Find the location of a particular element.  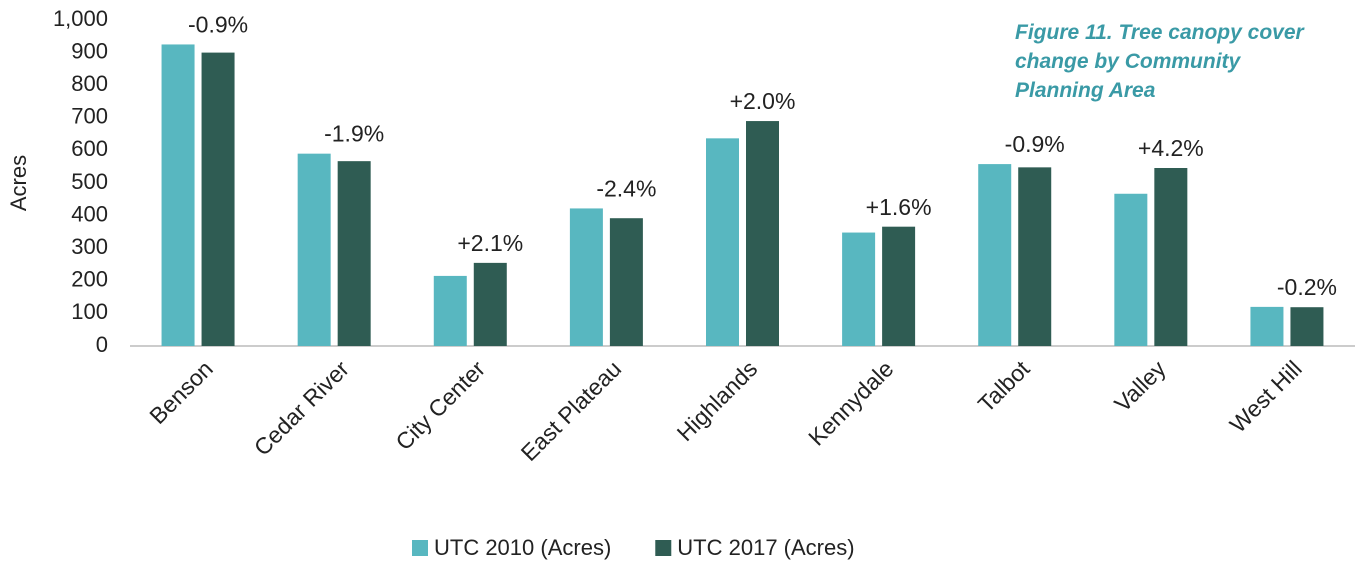

y-tick-label: 700 is located at coordinates (89, 116).